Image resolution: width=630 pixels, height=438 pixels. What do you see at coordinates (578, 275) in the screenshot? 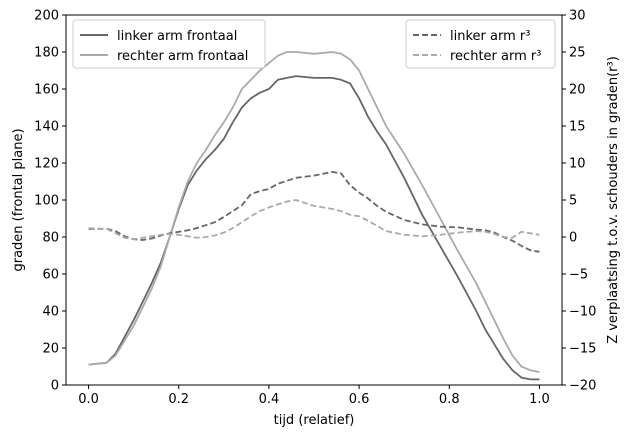
I see `y2-tick-label: −5` at bounding box center [578, 275].